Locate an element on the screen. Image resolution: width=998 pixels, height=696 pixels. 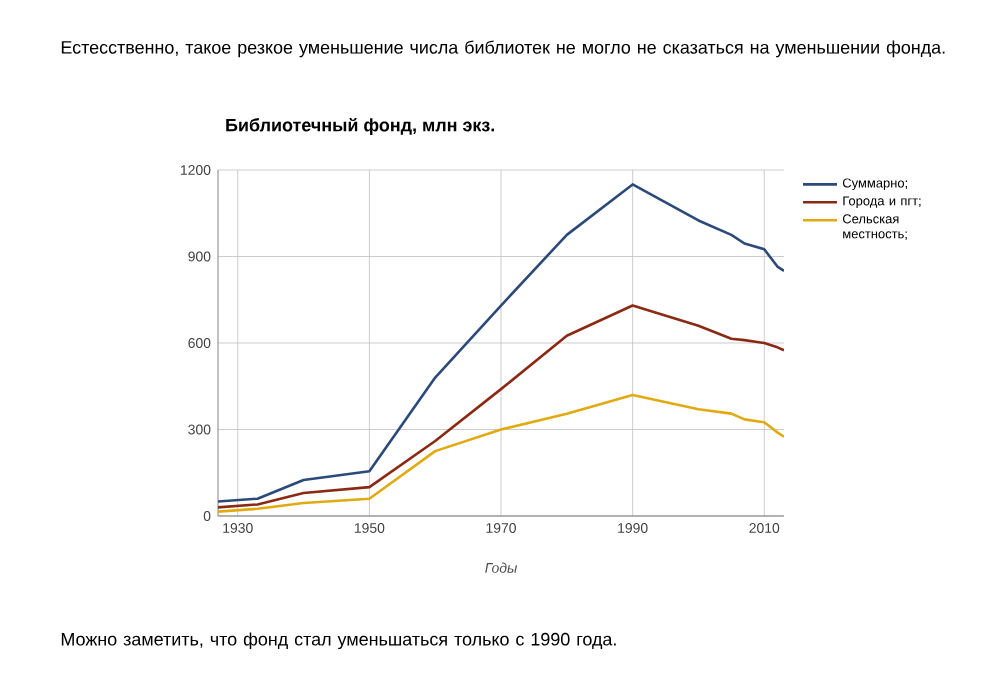
text: Естесственно, такое резкое уменьшение числа библиотек не могло не сказаться на уменьшении фонда. is located at coordinates (503, 49).